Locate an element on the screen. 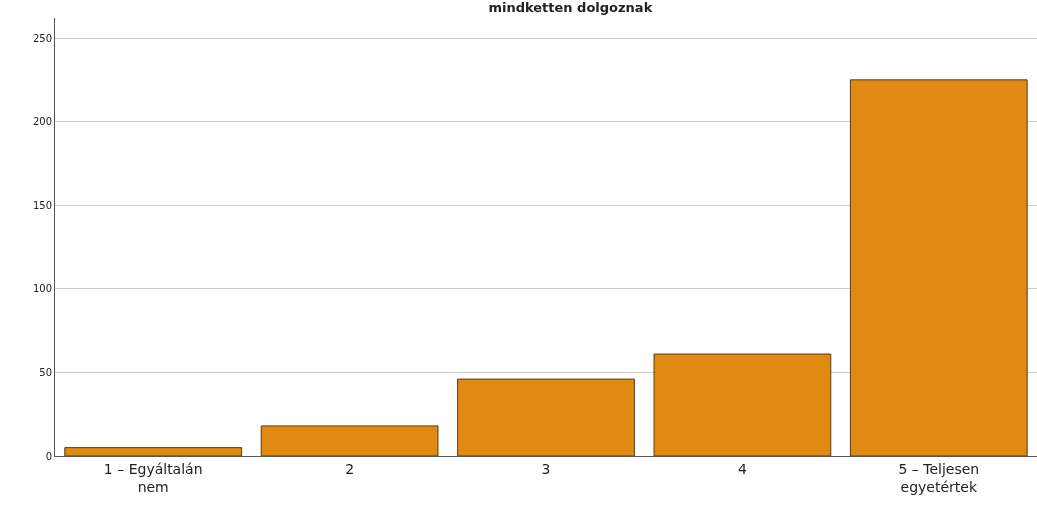 Image resolution: width=1037 pixels, height=506 pixels. x-tick-label: 5 – Teljesen egyetértek is located at coordinates (939, 477).